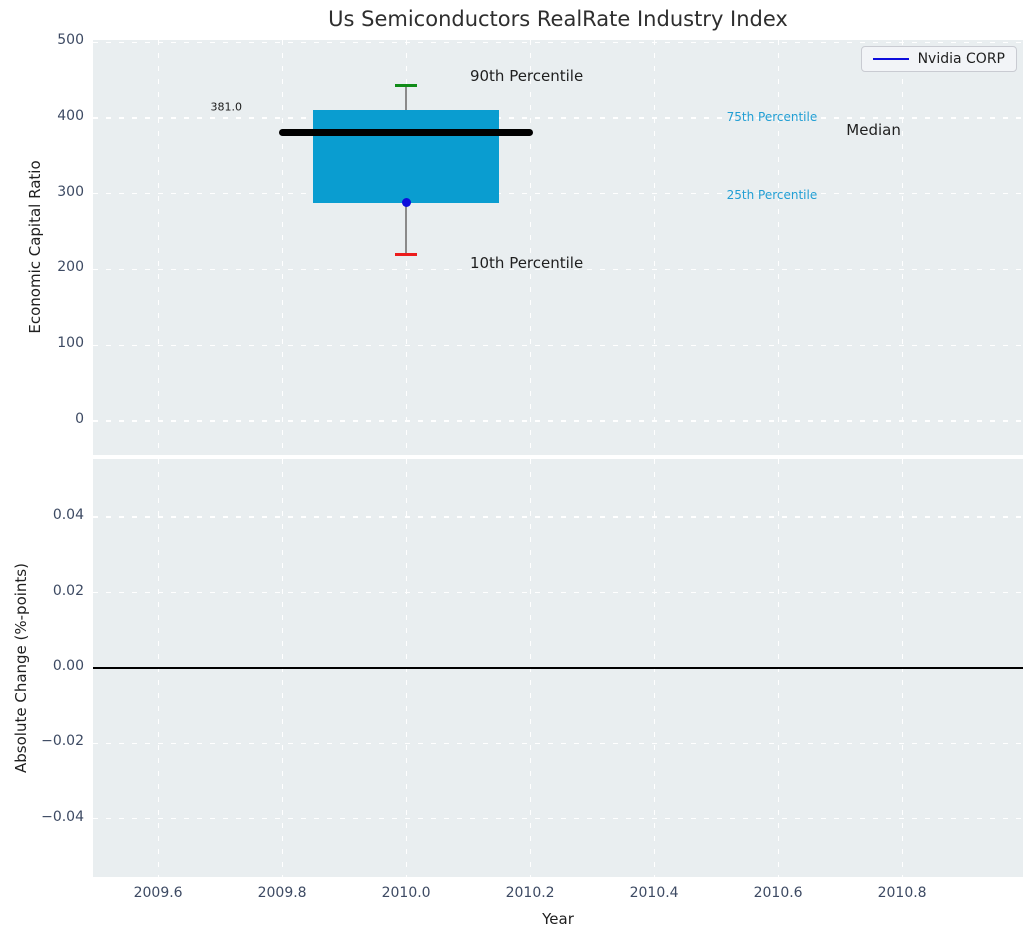 Image resolution: width=1034 pixels, height=942 pixels. I want to click on y-tick-label: 0.00, so click(68, 666).